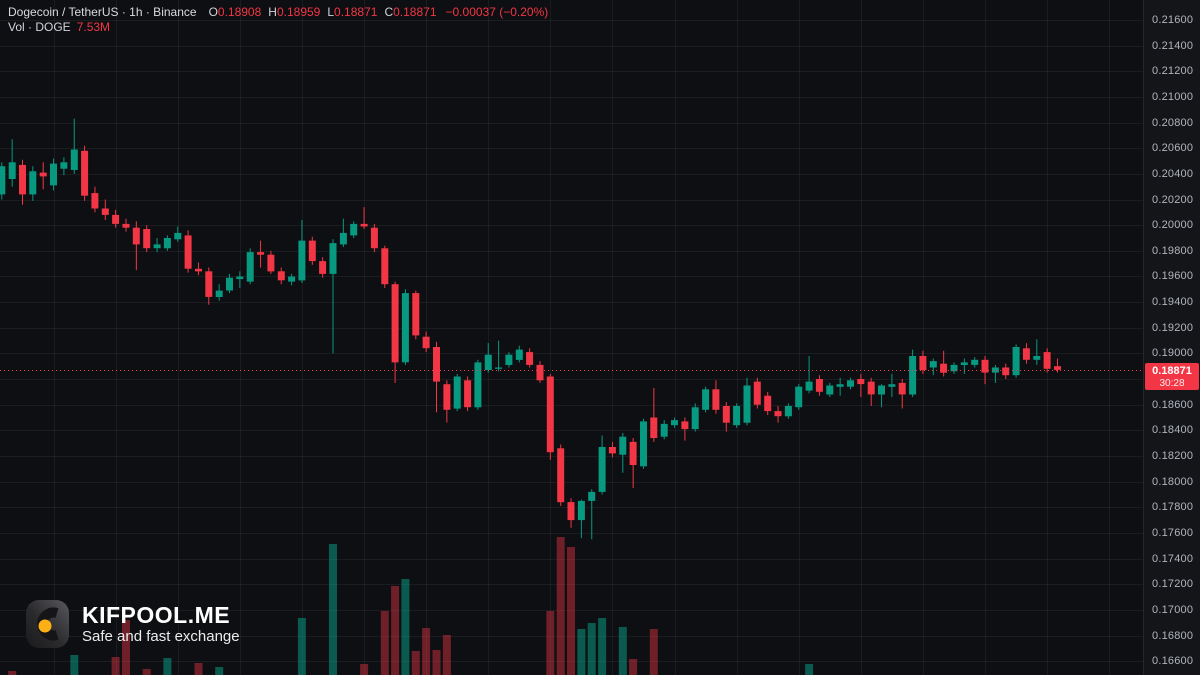 Image resolution: width=1200 pixels, height=675 pixels. I want to click on watermark-text: KIFPOOL.ME Safe and fast exchange, so click(161, 624).